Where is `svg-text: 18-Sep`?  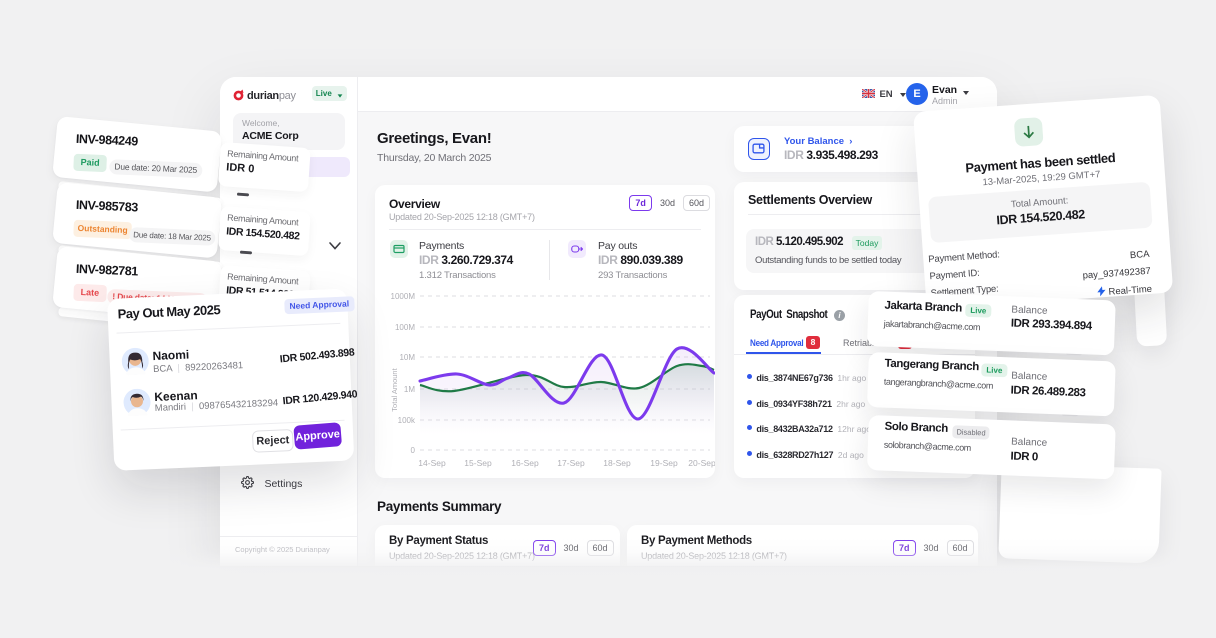
svg-text: 18-Sep is located at coordinates (617, 463).